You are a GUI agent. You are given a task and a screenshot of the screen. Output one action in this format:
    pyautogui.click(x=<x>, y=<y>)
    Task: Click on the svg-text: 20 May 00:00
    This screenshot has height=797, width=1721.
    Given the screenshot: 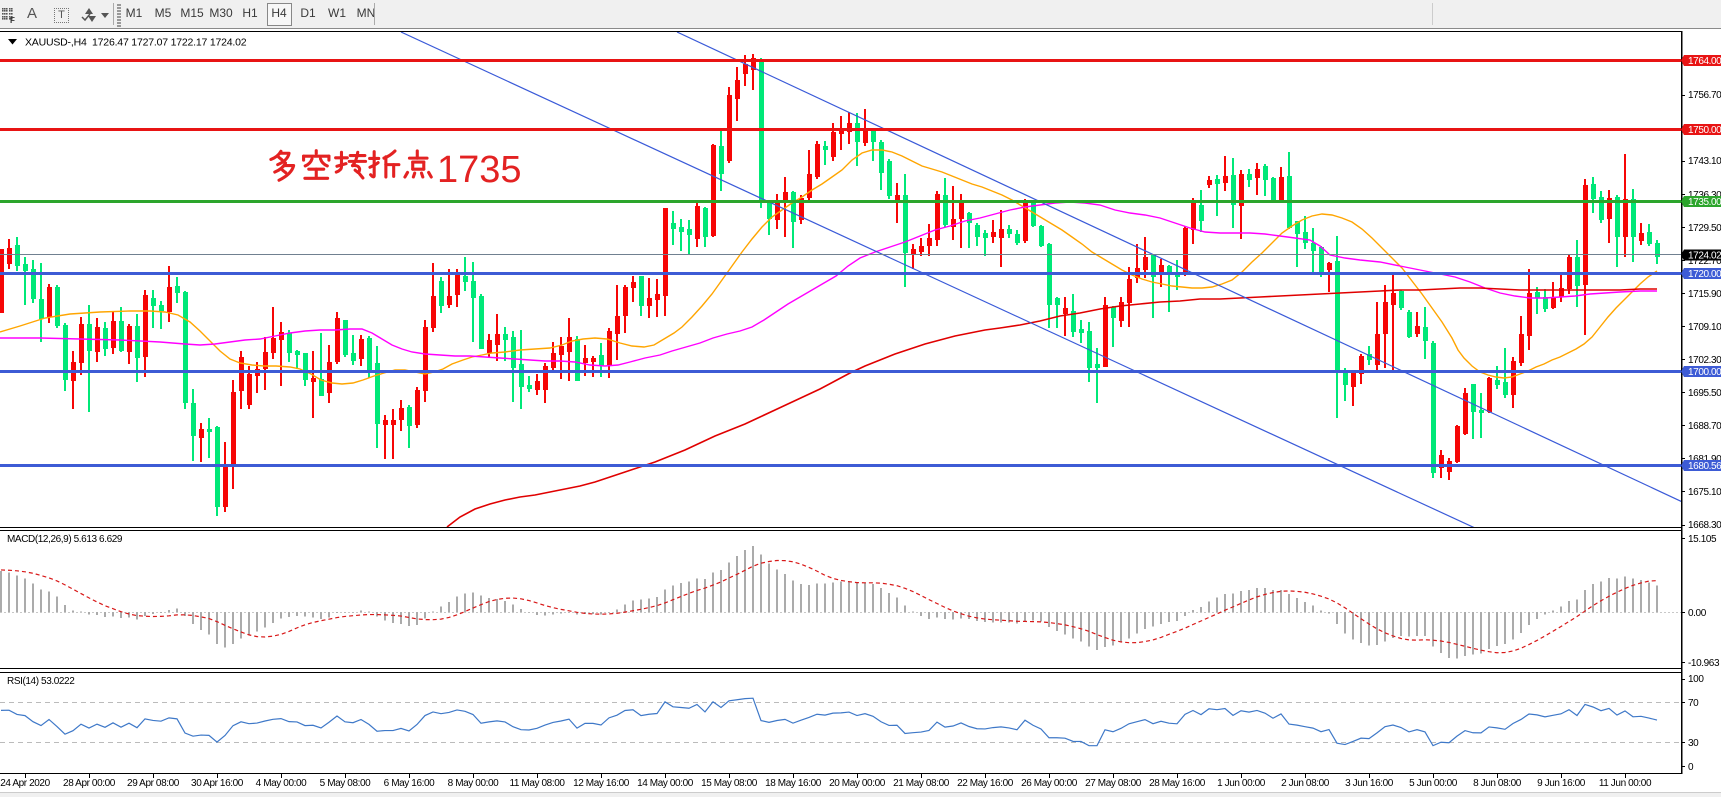 What is the action you would take?
    pyautogui.click(x=857, y=783)
    